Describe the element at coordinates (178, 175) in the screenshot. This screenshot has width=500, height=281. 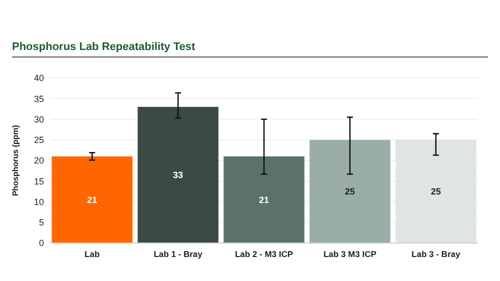
I see `data-label: 33` at that location.